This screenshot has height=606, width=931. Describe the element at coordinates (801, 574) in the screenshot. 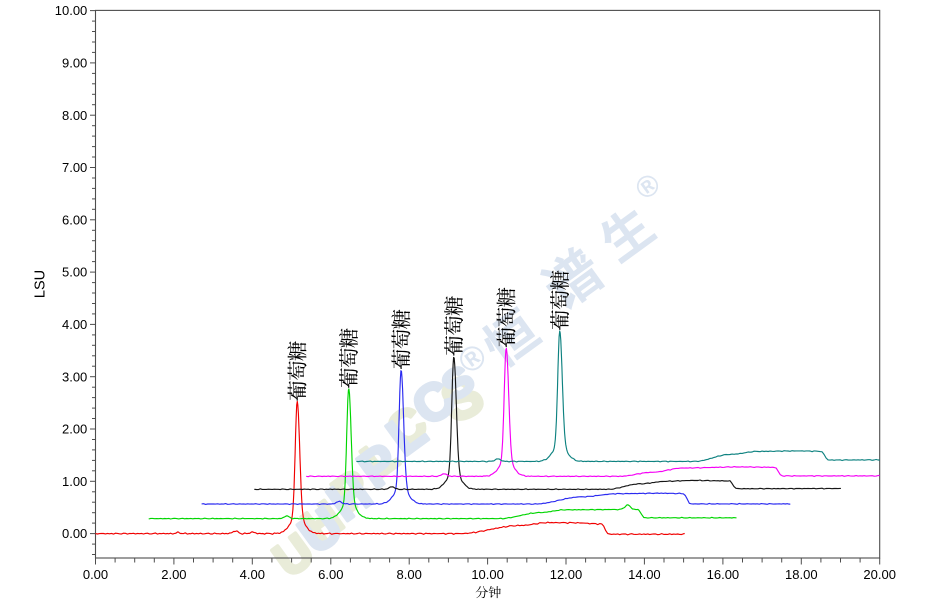

I see `svg-text: 18.00` at that location.